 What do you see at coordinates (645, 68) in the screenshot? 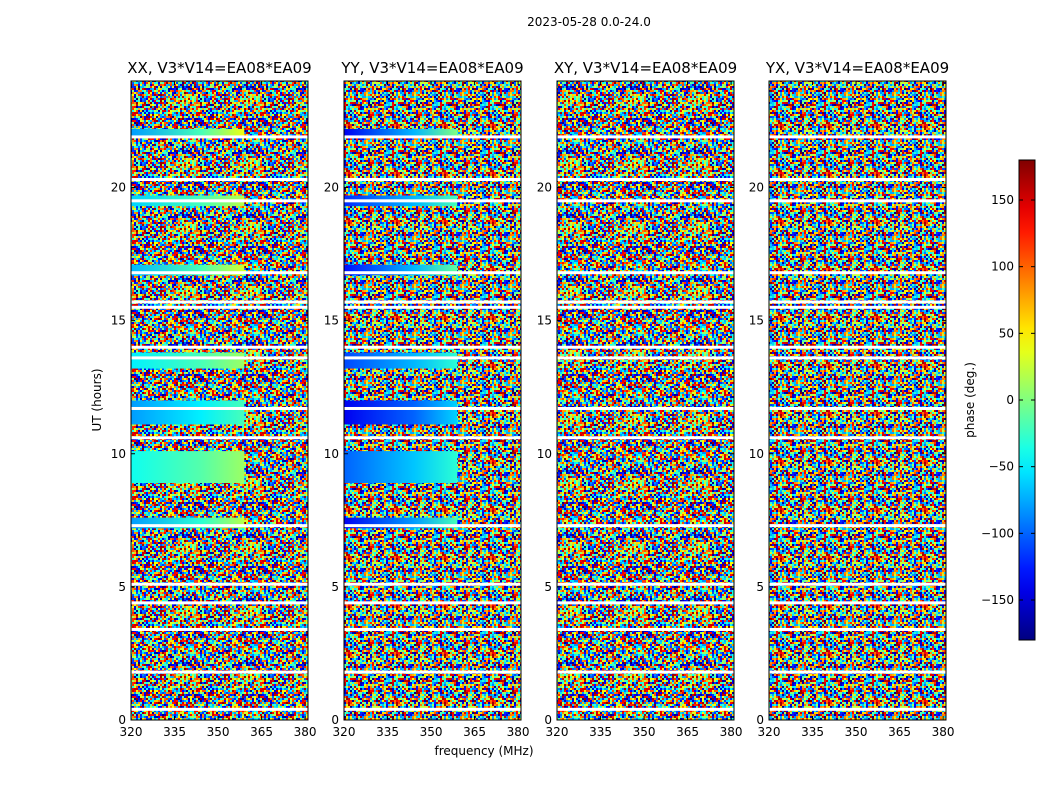
I see `panel-title-xy: XY, V3*V14=EA08*EA09` at bounding box center [645, 68].